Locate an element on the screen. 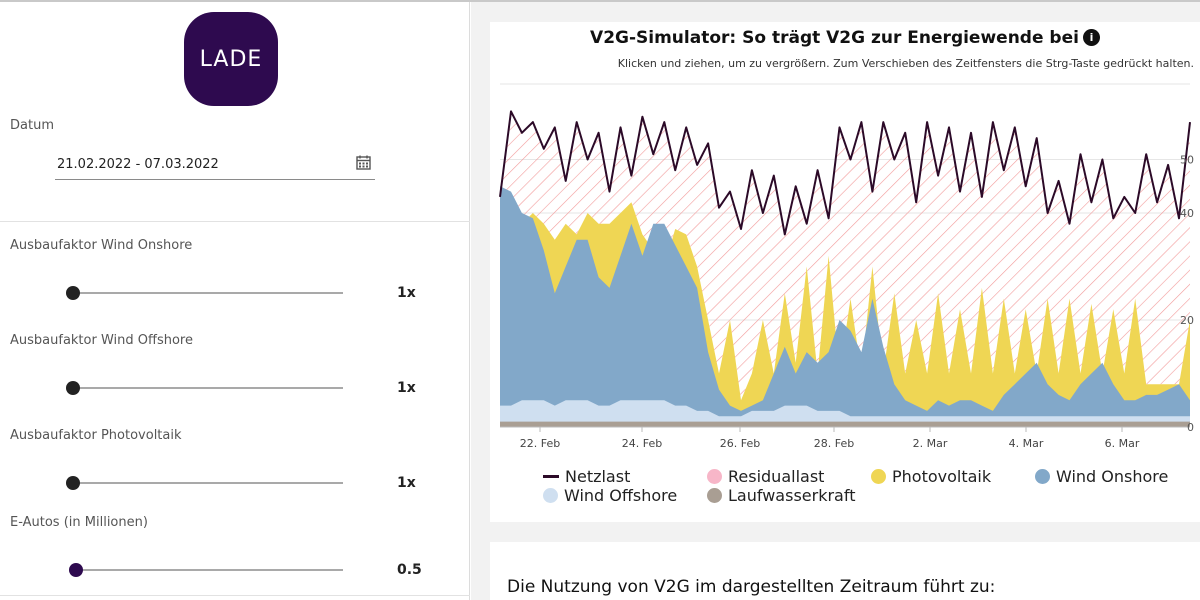  y-tick-label: 40 is located at coordinates (1187, 213).